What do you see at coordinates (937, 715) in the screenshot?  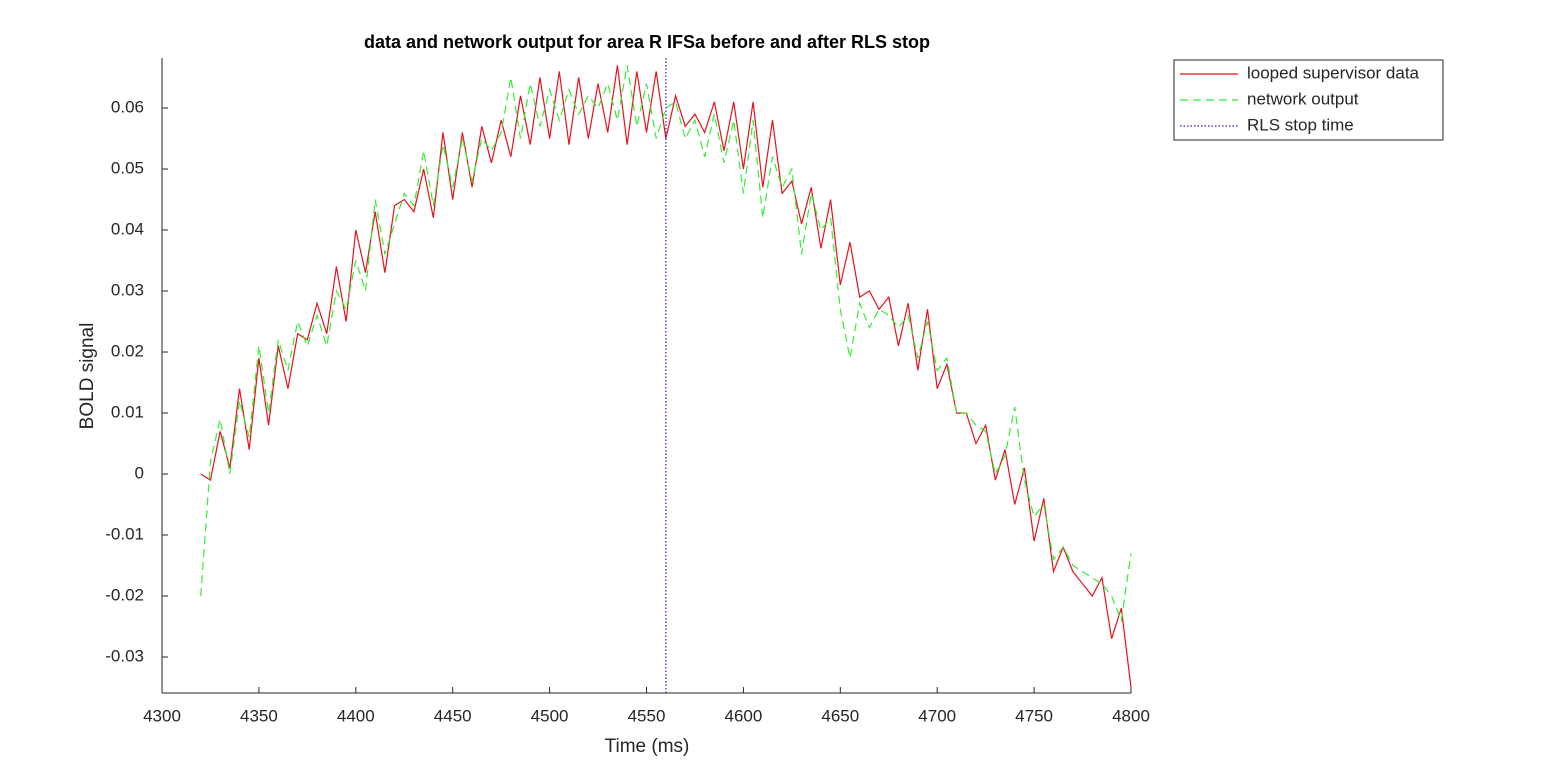 I see `x-tick-label: 4700` at bounding box center [937, 715].